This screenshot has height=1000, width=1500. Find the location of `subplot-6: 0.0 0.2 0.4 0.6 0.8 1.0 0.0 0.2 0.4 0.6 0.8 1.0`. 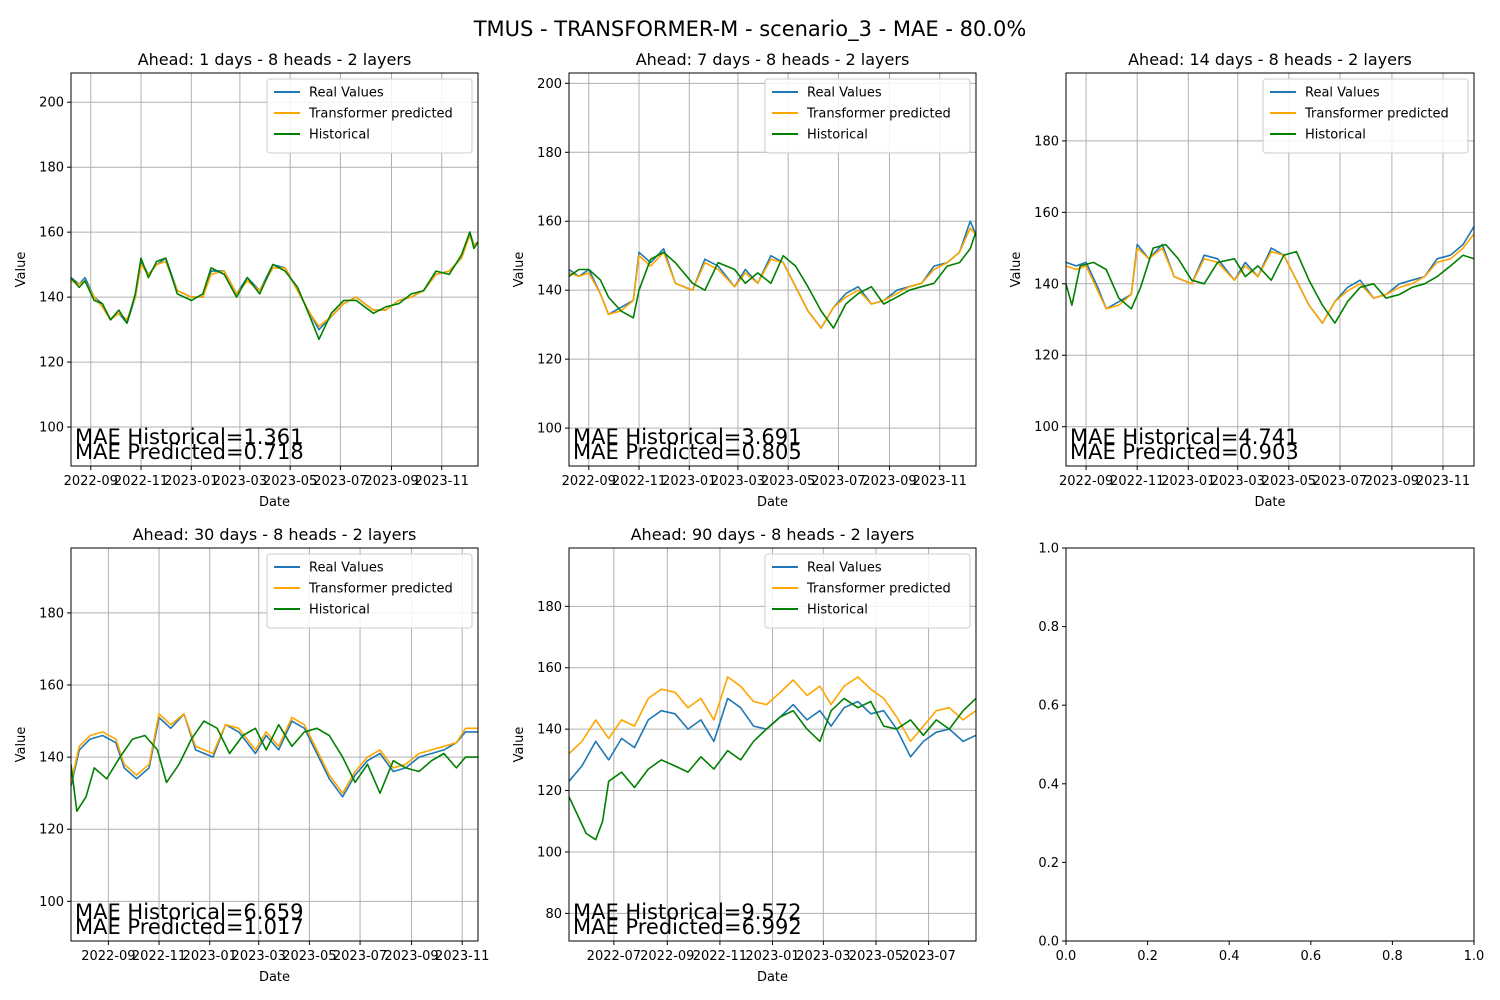

subplot-6: 0.0 0.2 0.4 0.6 0.8 1.0 0.0 0.2 0.4 0.6 0.8 1.0 is located at coordinates (1261, 753).